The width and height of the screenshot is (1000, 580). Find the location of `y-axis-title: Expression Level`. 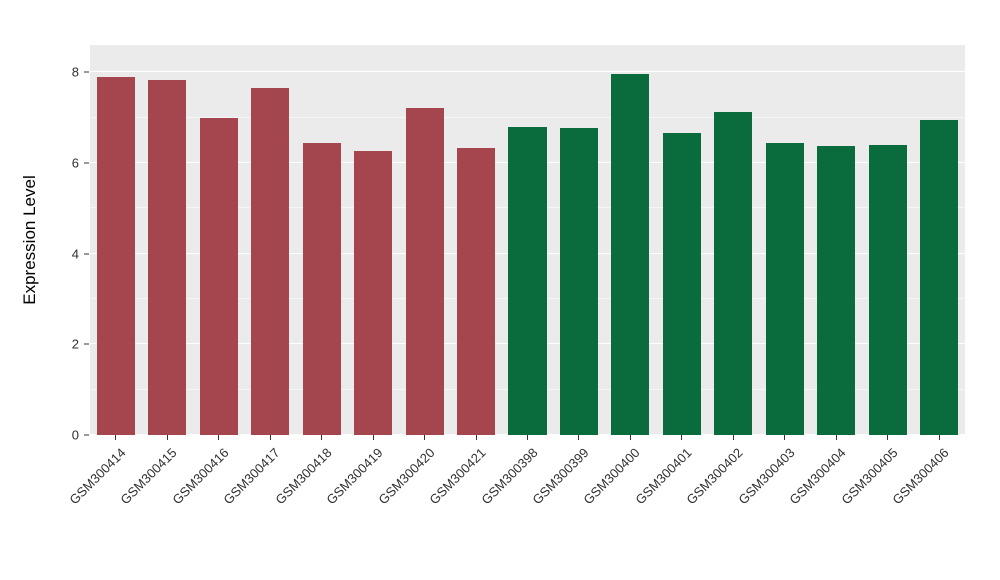

y-axis-title: Expression Level is located at coordinates (29, 240).